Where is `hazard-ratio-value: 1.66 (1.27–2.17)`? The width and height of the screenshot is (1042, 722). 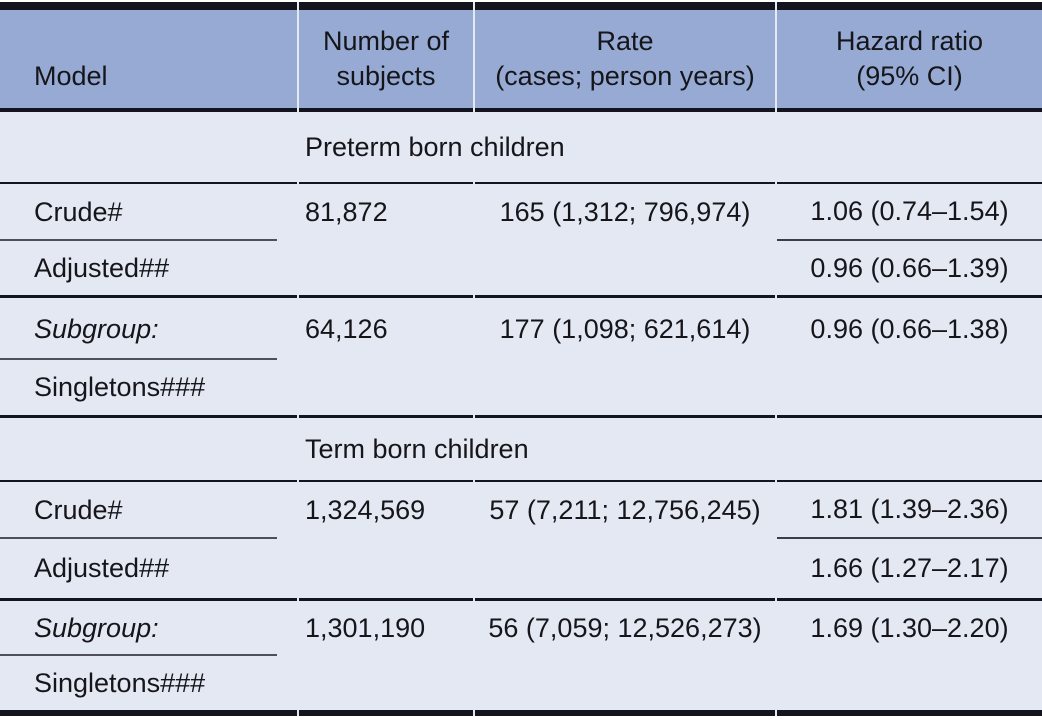
hazard-ratio-value: 1.66 (1.27–2.17) is located at coordinates (909, 570).